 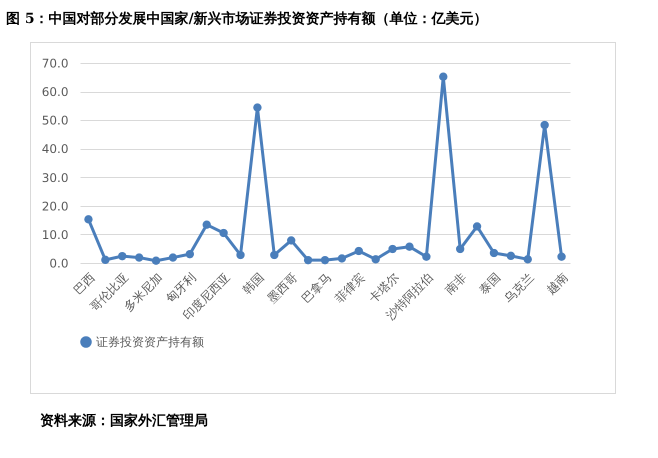 I want to click on x-tick-label: 越南, so click(x=557, y=283).